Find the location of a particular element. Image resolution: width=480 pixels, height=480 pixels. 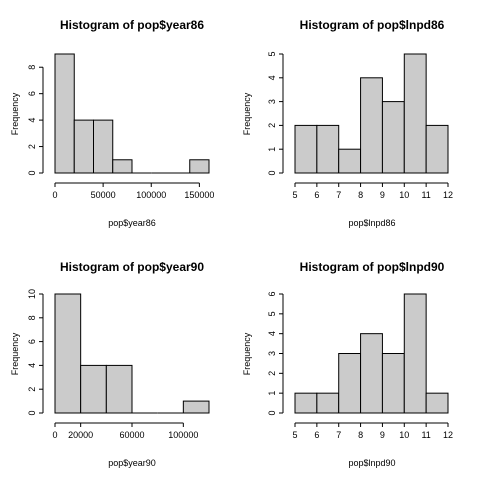

y-tick-label: 10 is located at coordinates (32, 294).